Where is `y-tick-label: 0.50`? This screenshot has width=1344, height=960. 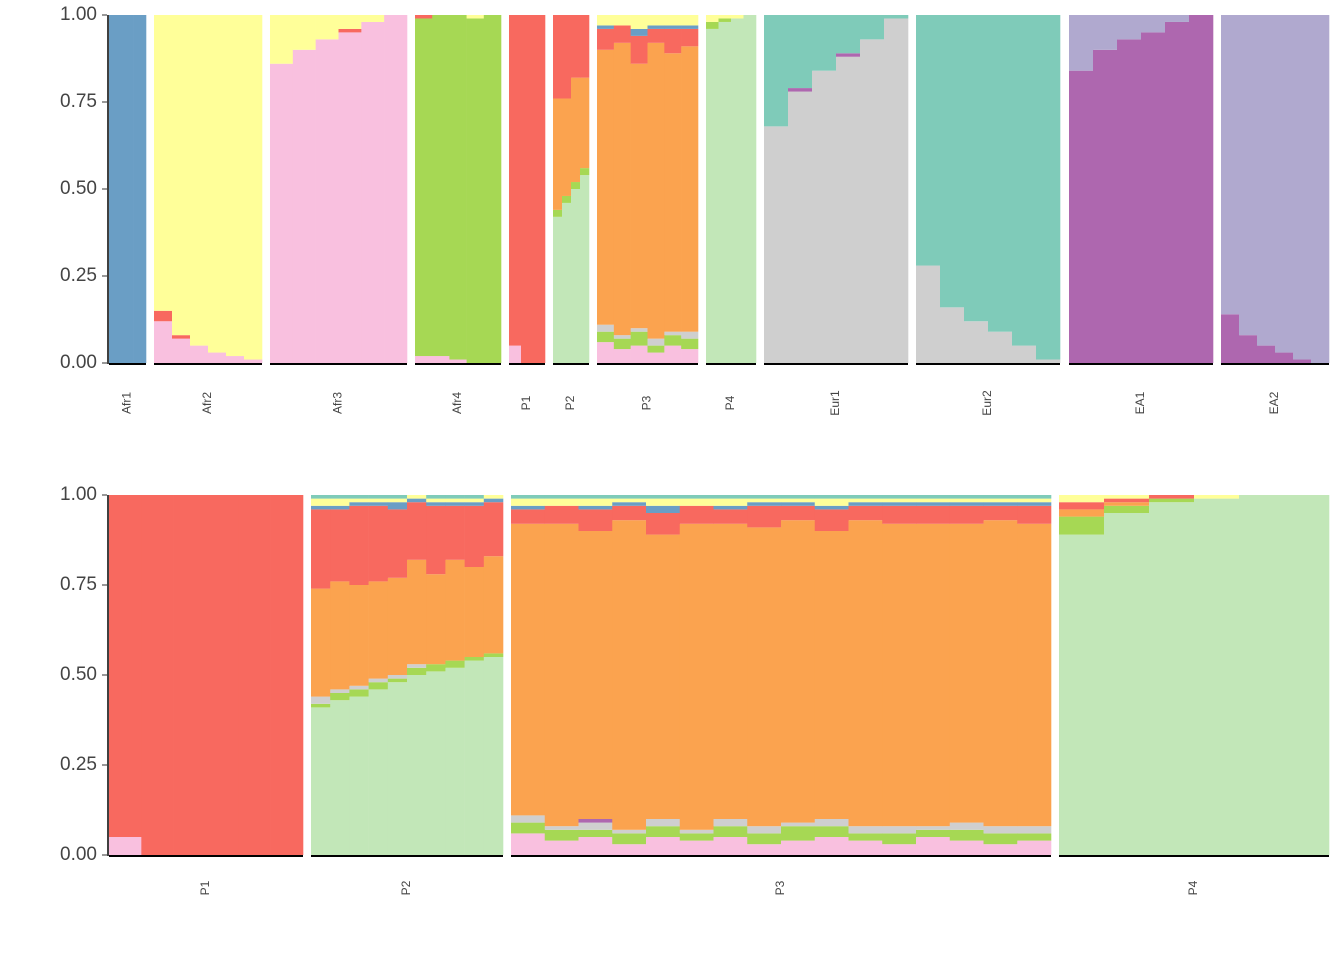
y-tick-label: 0.50 is located at coordinates (78, 188).